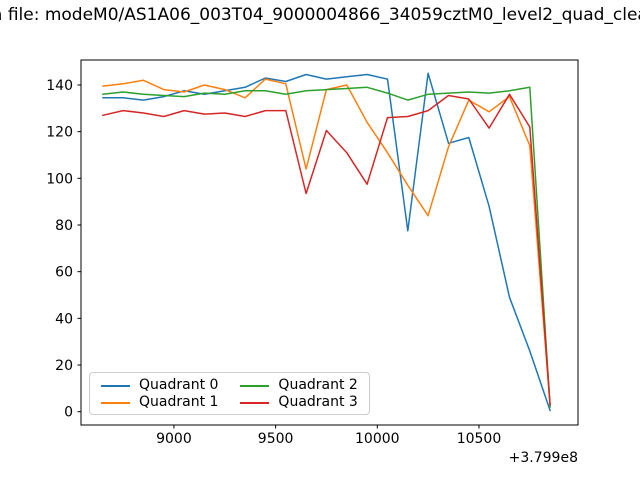  Describe the element at coordinates (68, 413) in the screenshot. I see `y-tick-label: 0` at that location.